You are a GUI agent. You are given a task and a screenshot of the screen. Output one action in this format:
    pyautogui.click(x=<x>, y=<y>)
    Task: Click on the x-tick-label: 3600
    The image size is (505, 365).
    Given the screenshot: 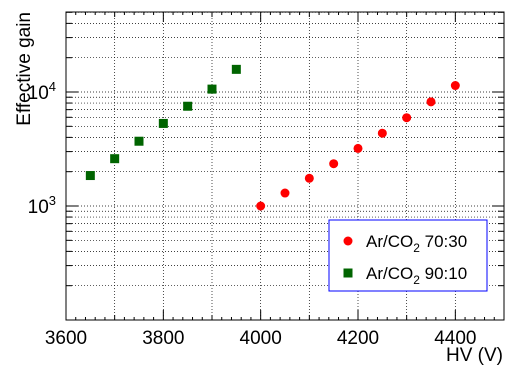 What is the action you would take?
    pyautogui.click(x=66, y=338)
    